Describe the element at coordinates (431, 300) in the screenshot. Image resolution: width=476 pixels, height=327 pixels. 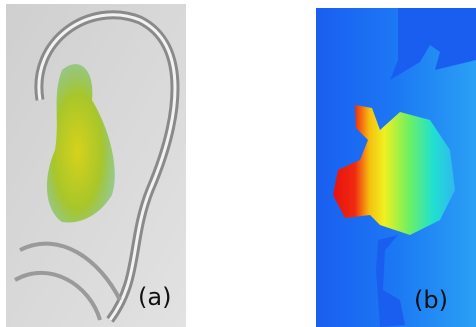
I see `panel-label: (b)` at that location.